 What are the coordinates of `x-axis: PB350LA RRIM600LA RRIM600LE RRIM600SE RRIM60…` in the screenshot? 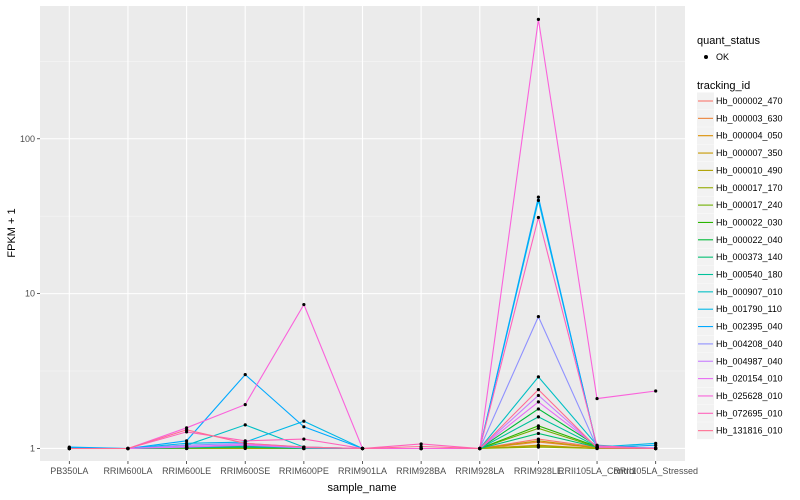 It's located at (374, 468).